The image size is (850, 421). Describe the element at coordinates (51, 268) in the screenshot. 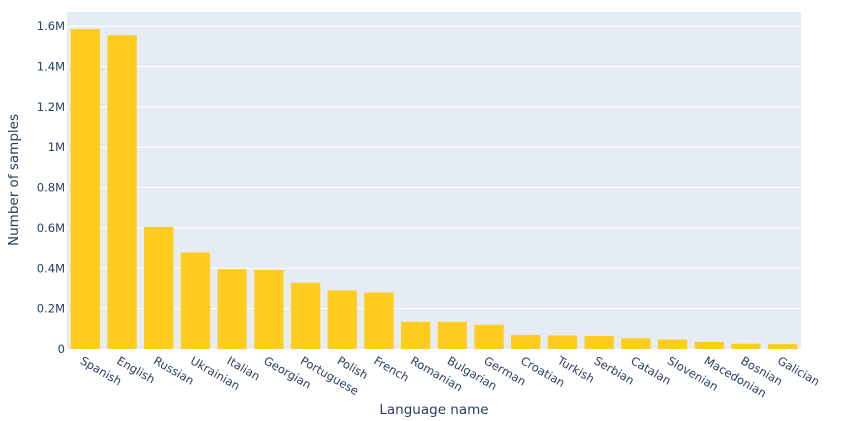

I see `y-tick-label: 0.4M` at that location.